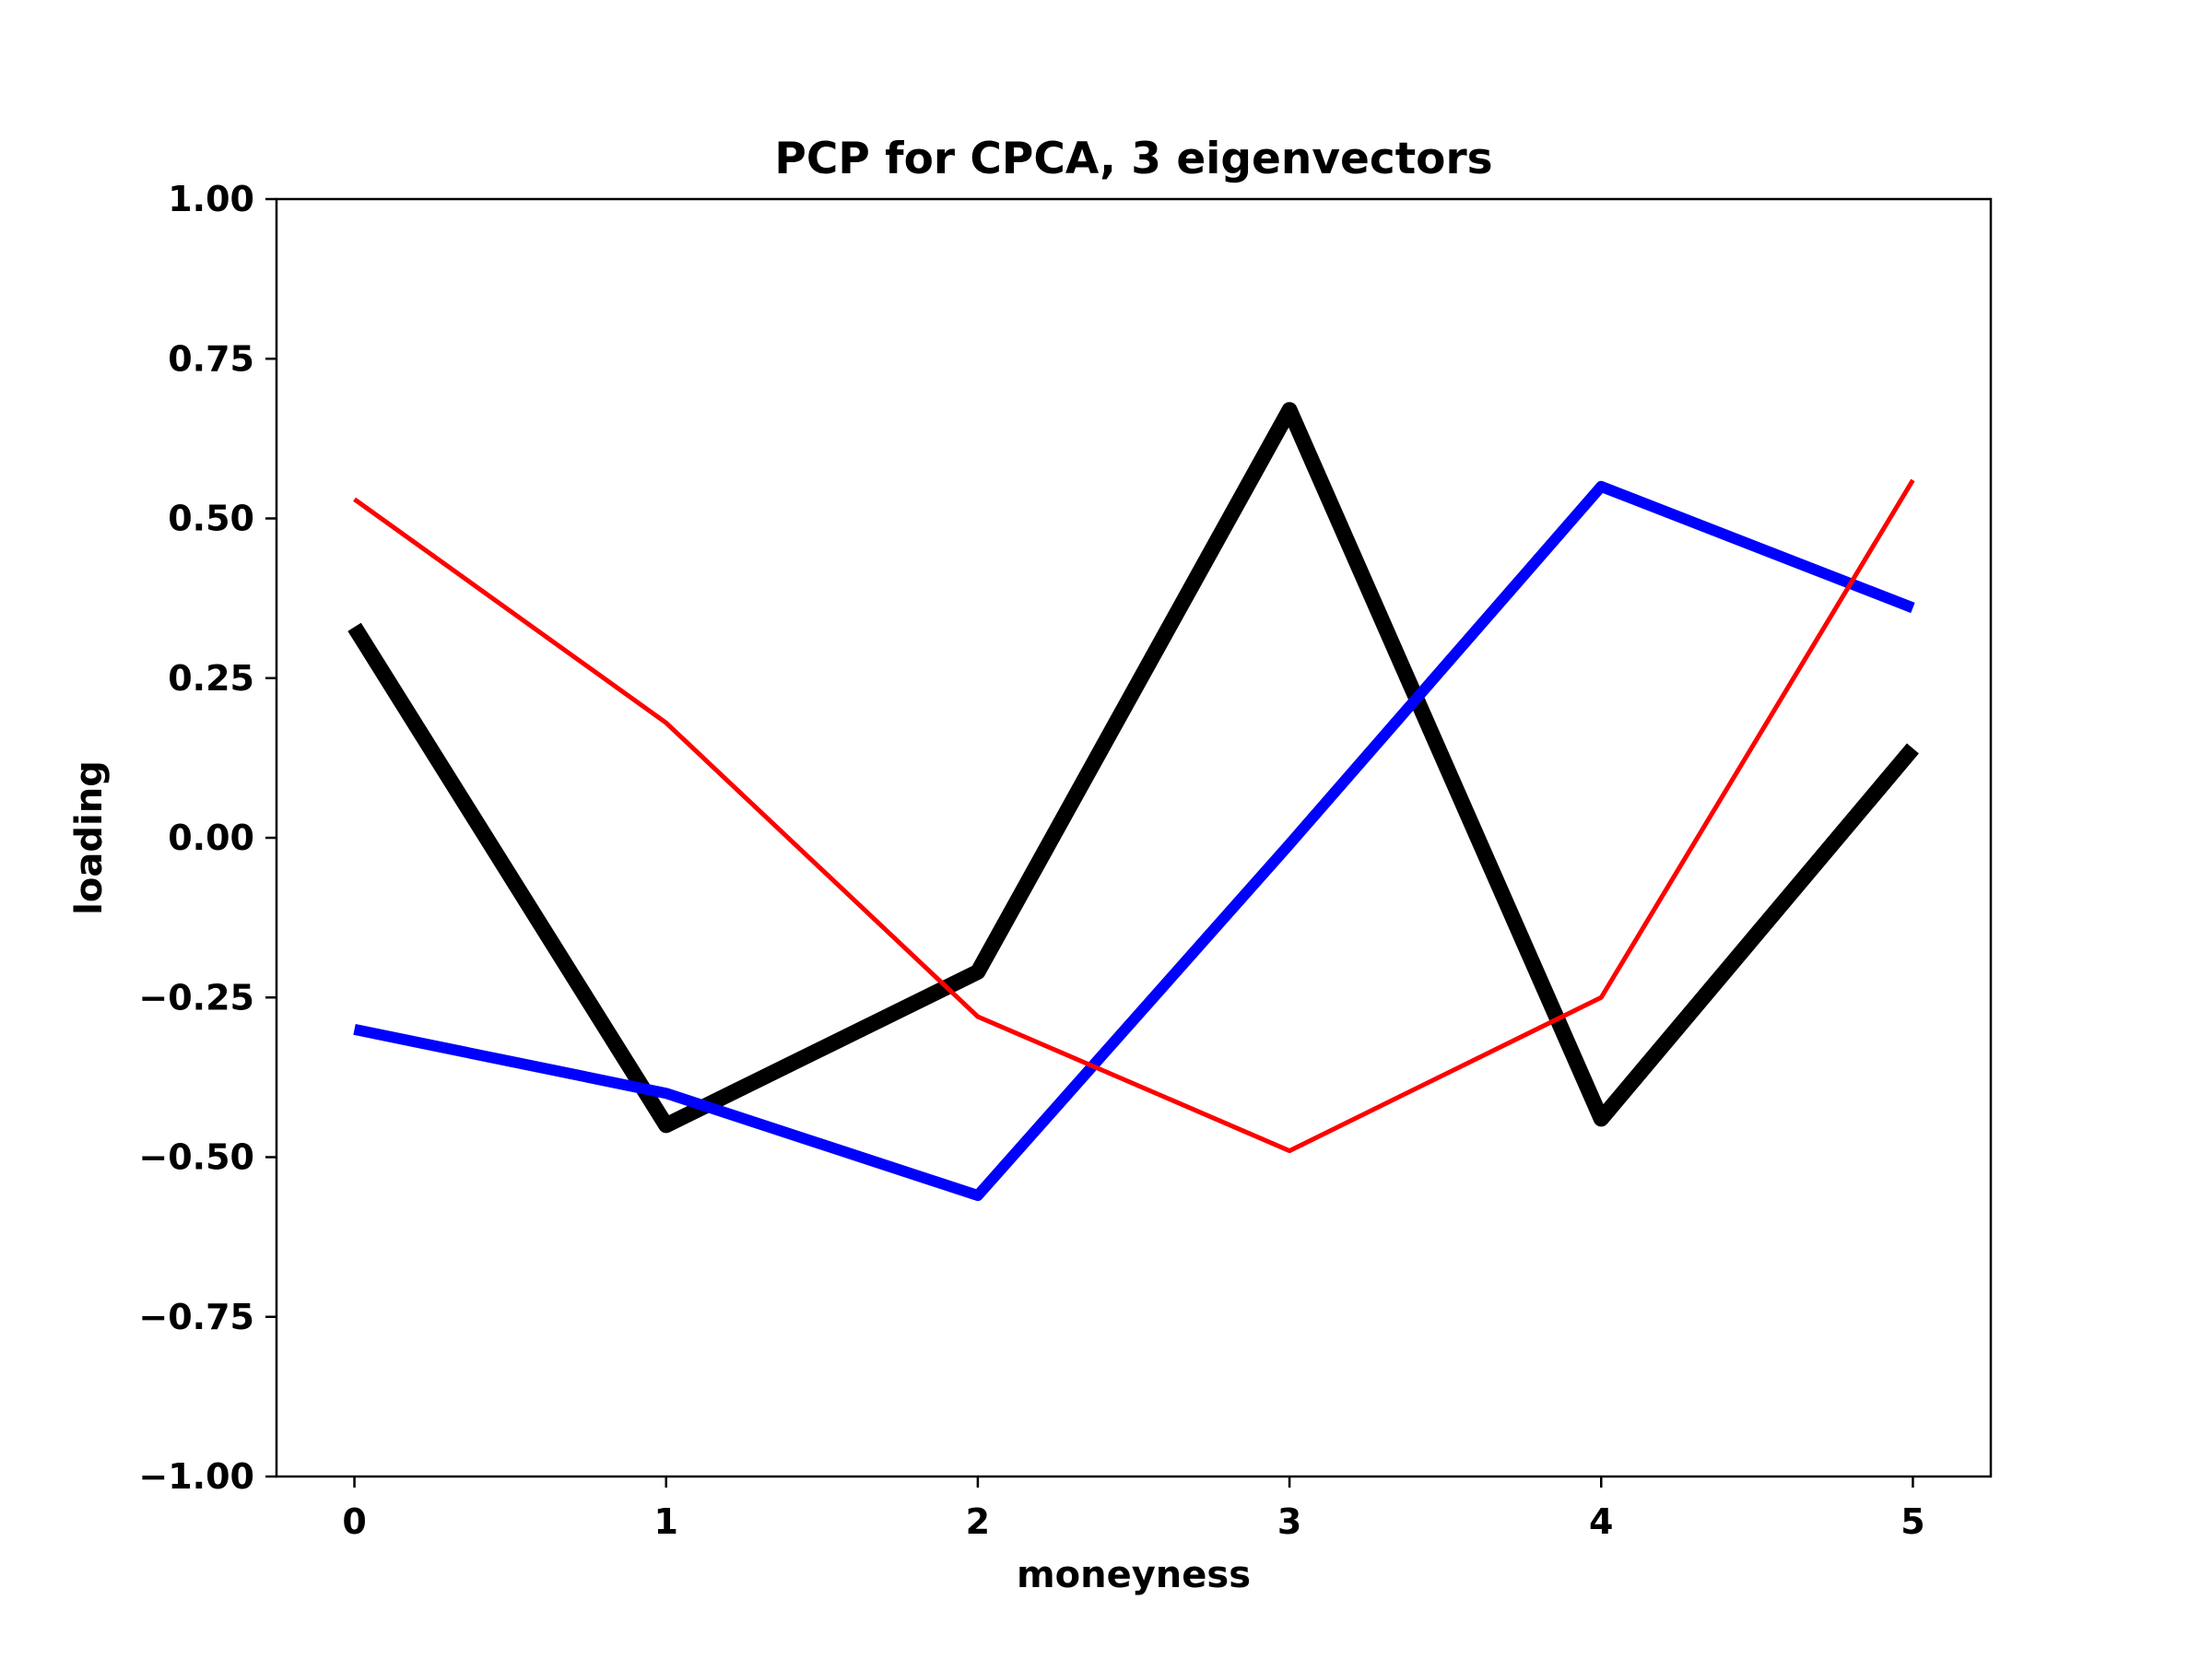 The image size is (2212, 1659). I want to click on x-tick-label: 1, so click(666, 1521).